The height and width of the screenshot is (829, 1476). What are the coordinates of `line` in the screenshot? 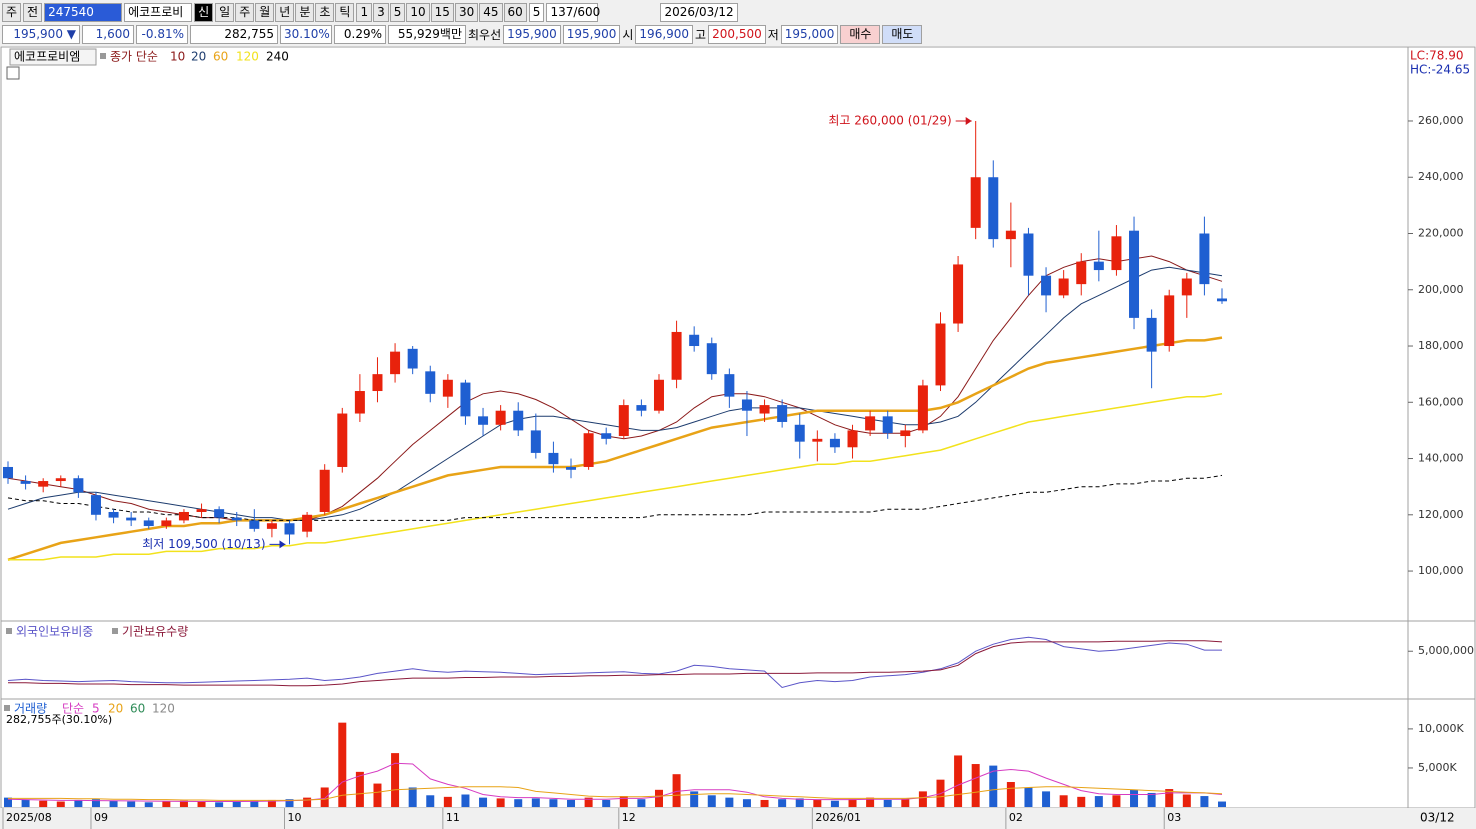 It's located at (615, 663).